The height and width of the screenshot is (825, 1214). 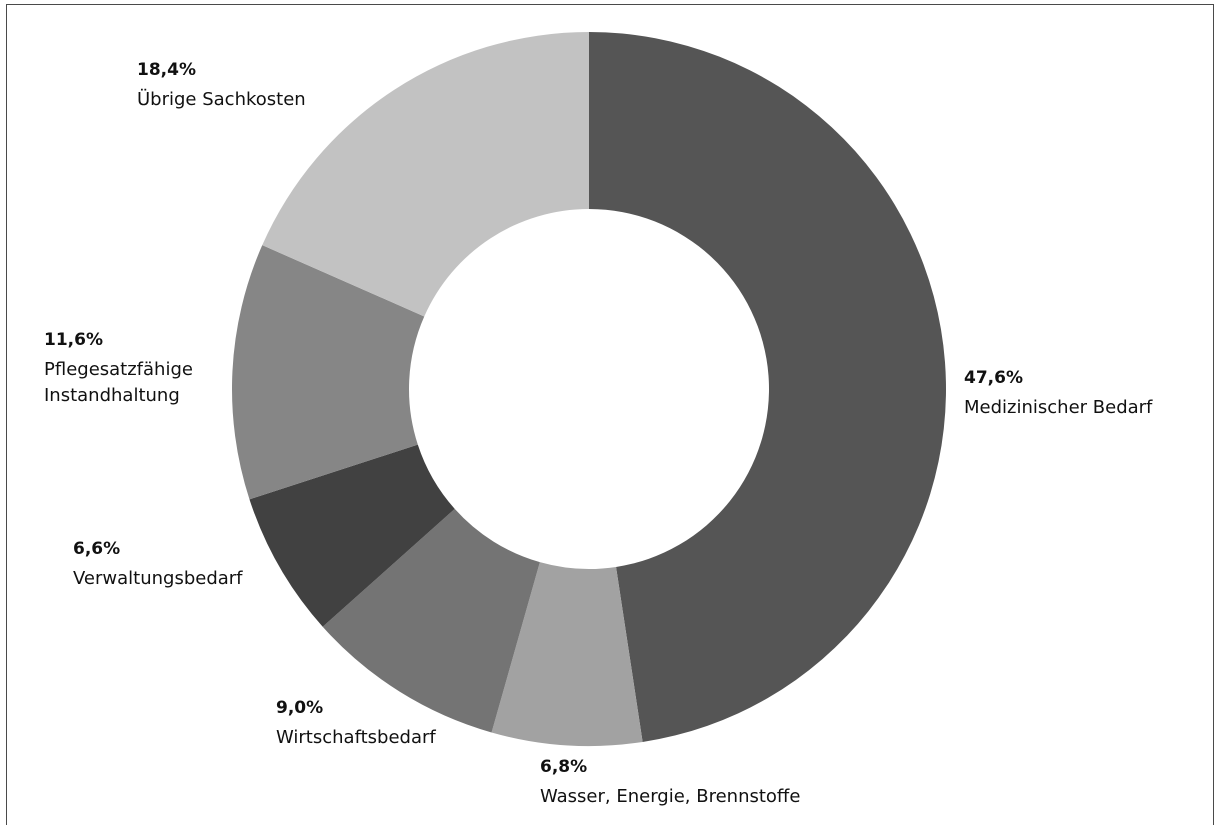 I want to click on slice-wasser-energie-brennstoffe, so click(x=567, y=654).